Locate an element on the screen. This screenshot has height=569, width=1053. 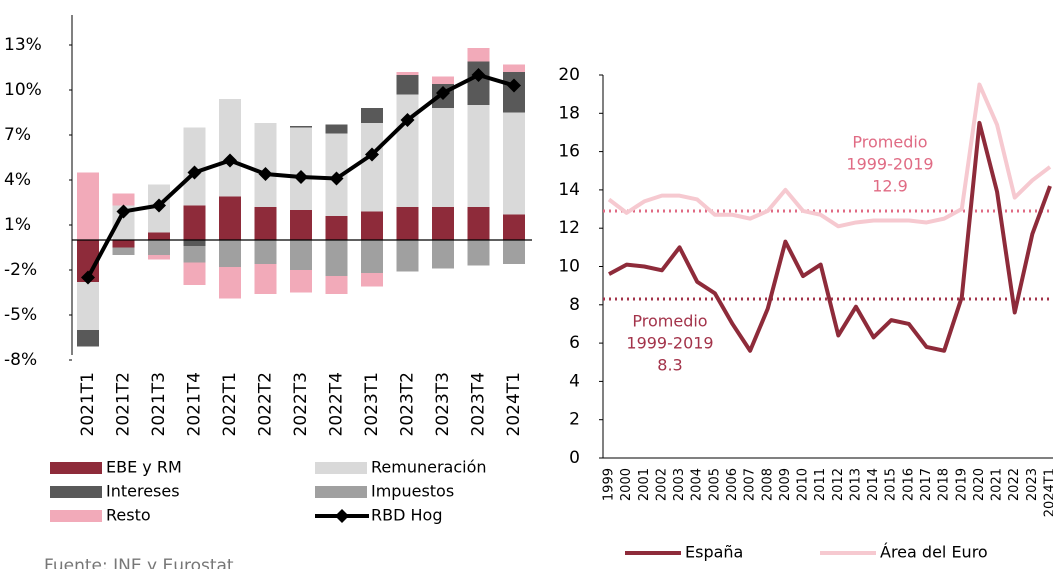
y-tick-label: 8 is located at coordinates (574, 305).